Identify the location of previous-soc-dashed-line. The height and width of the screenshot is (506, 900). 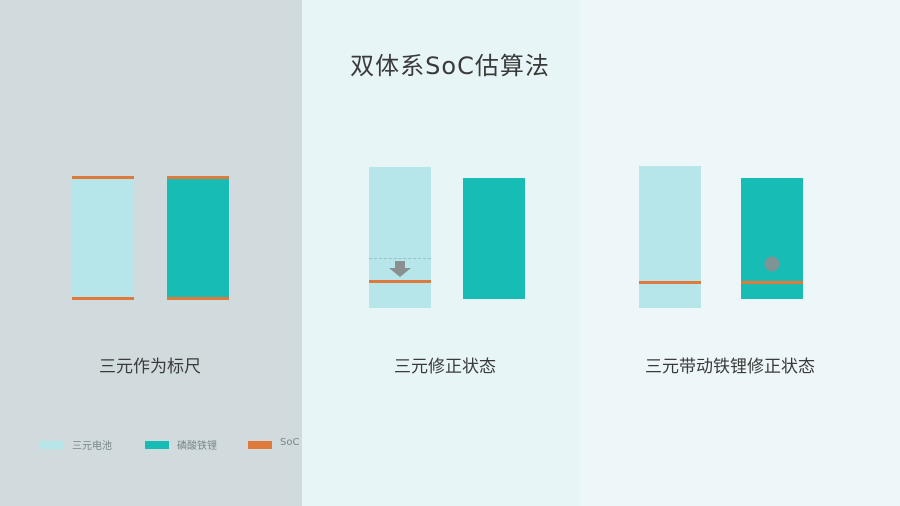
(400, 258).